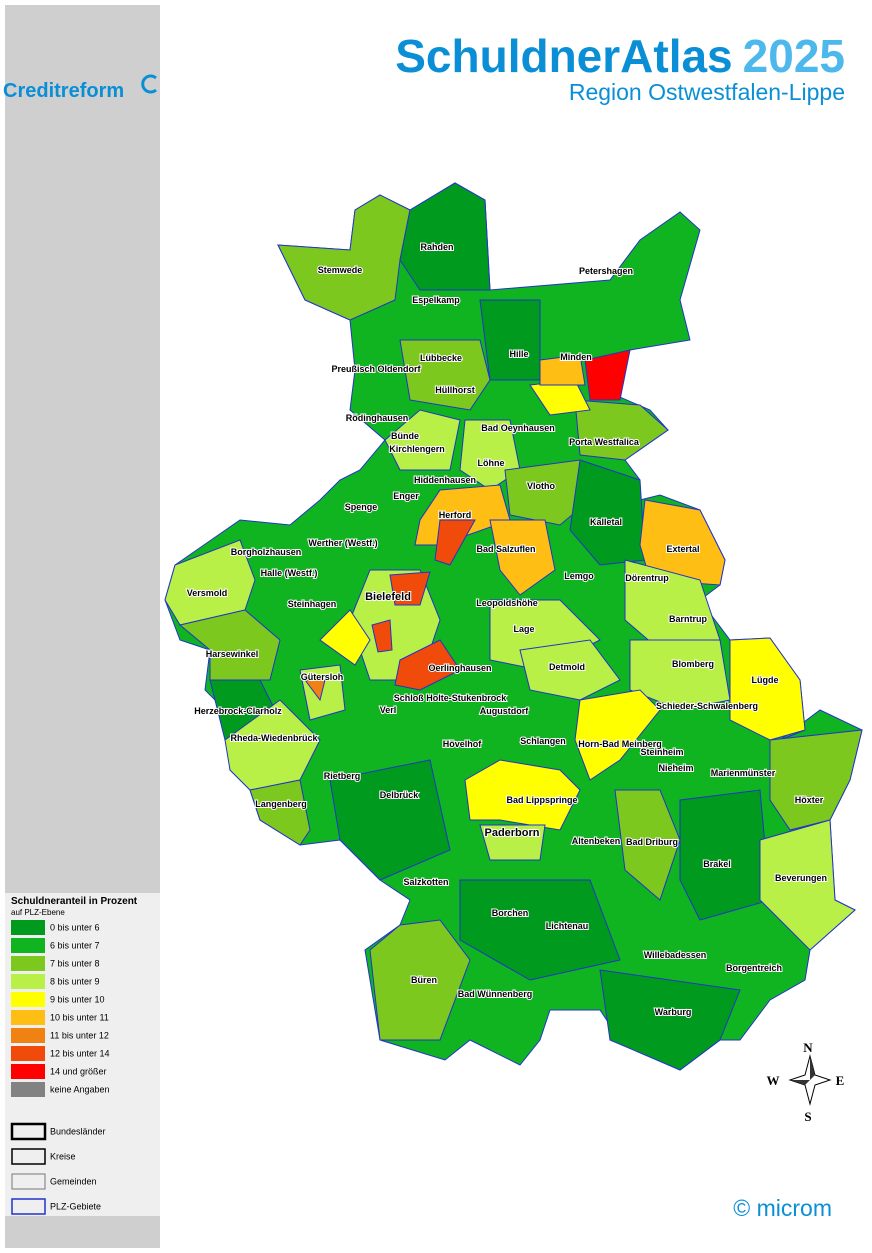  What do you see at coordinates (801, 878) in the screenshot?
I see `place-label: Beverungen` at bounding box center [801, 878].